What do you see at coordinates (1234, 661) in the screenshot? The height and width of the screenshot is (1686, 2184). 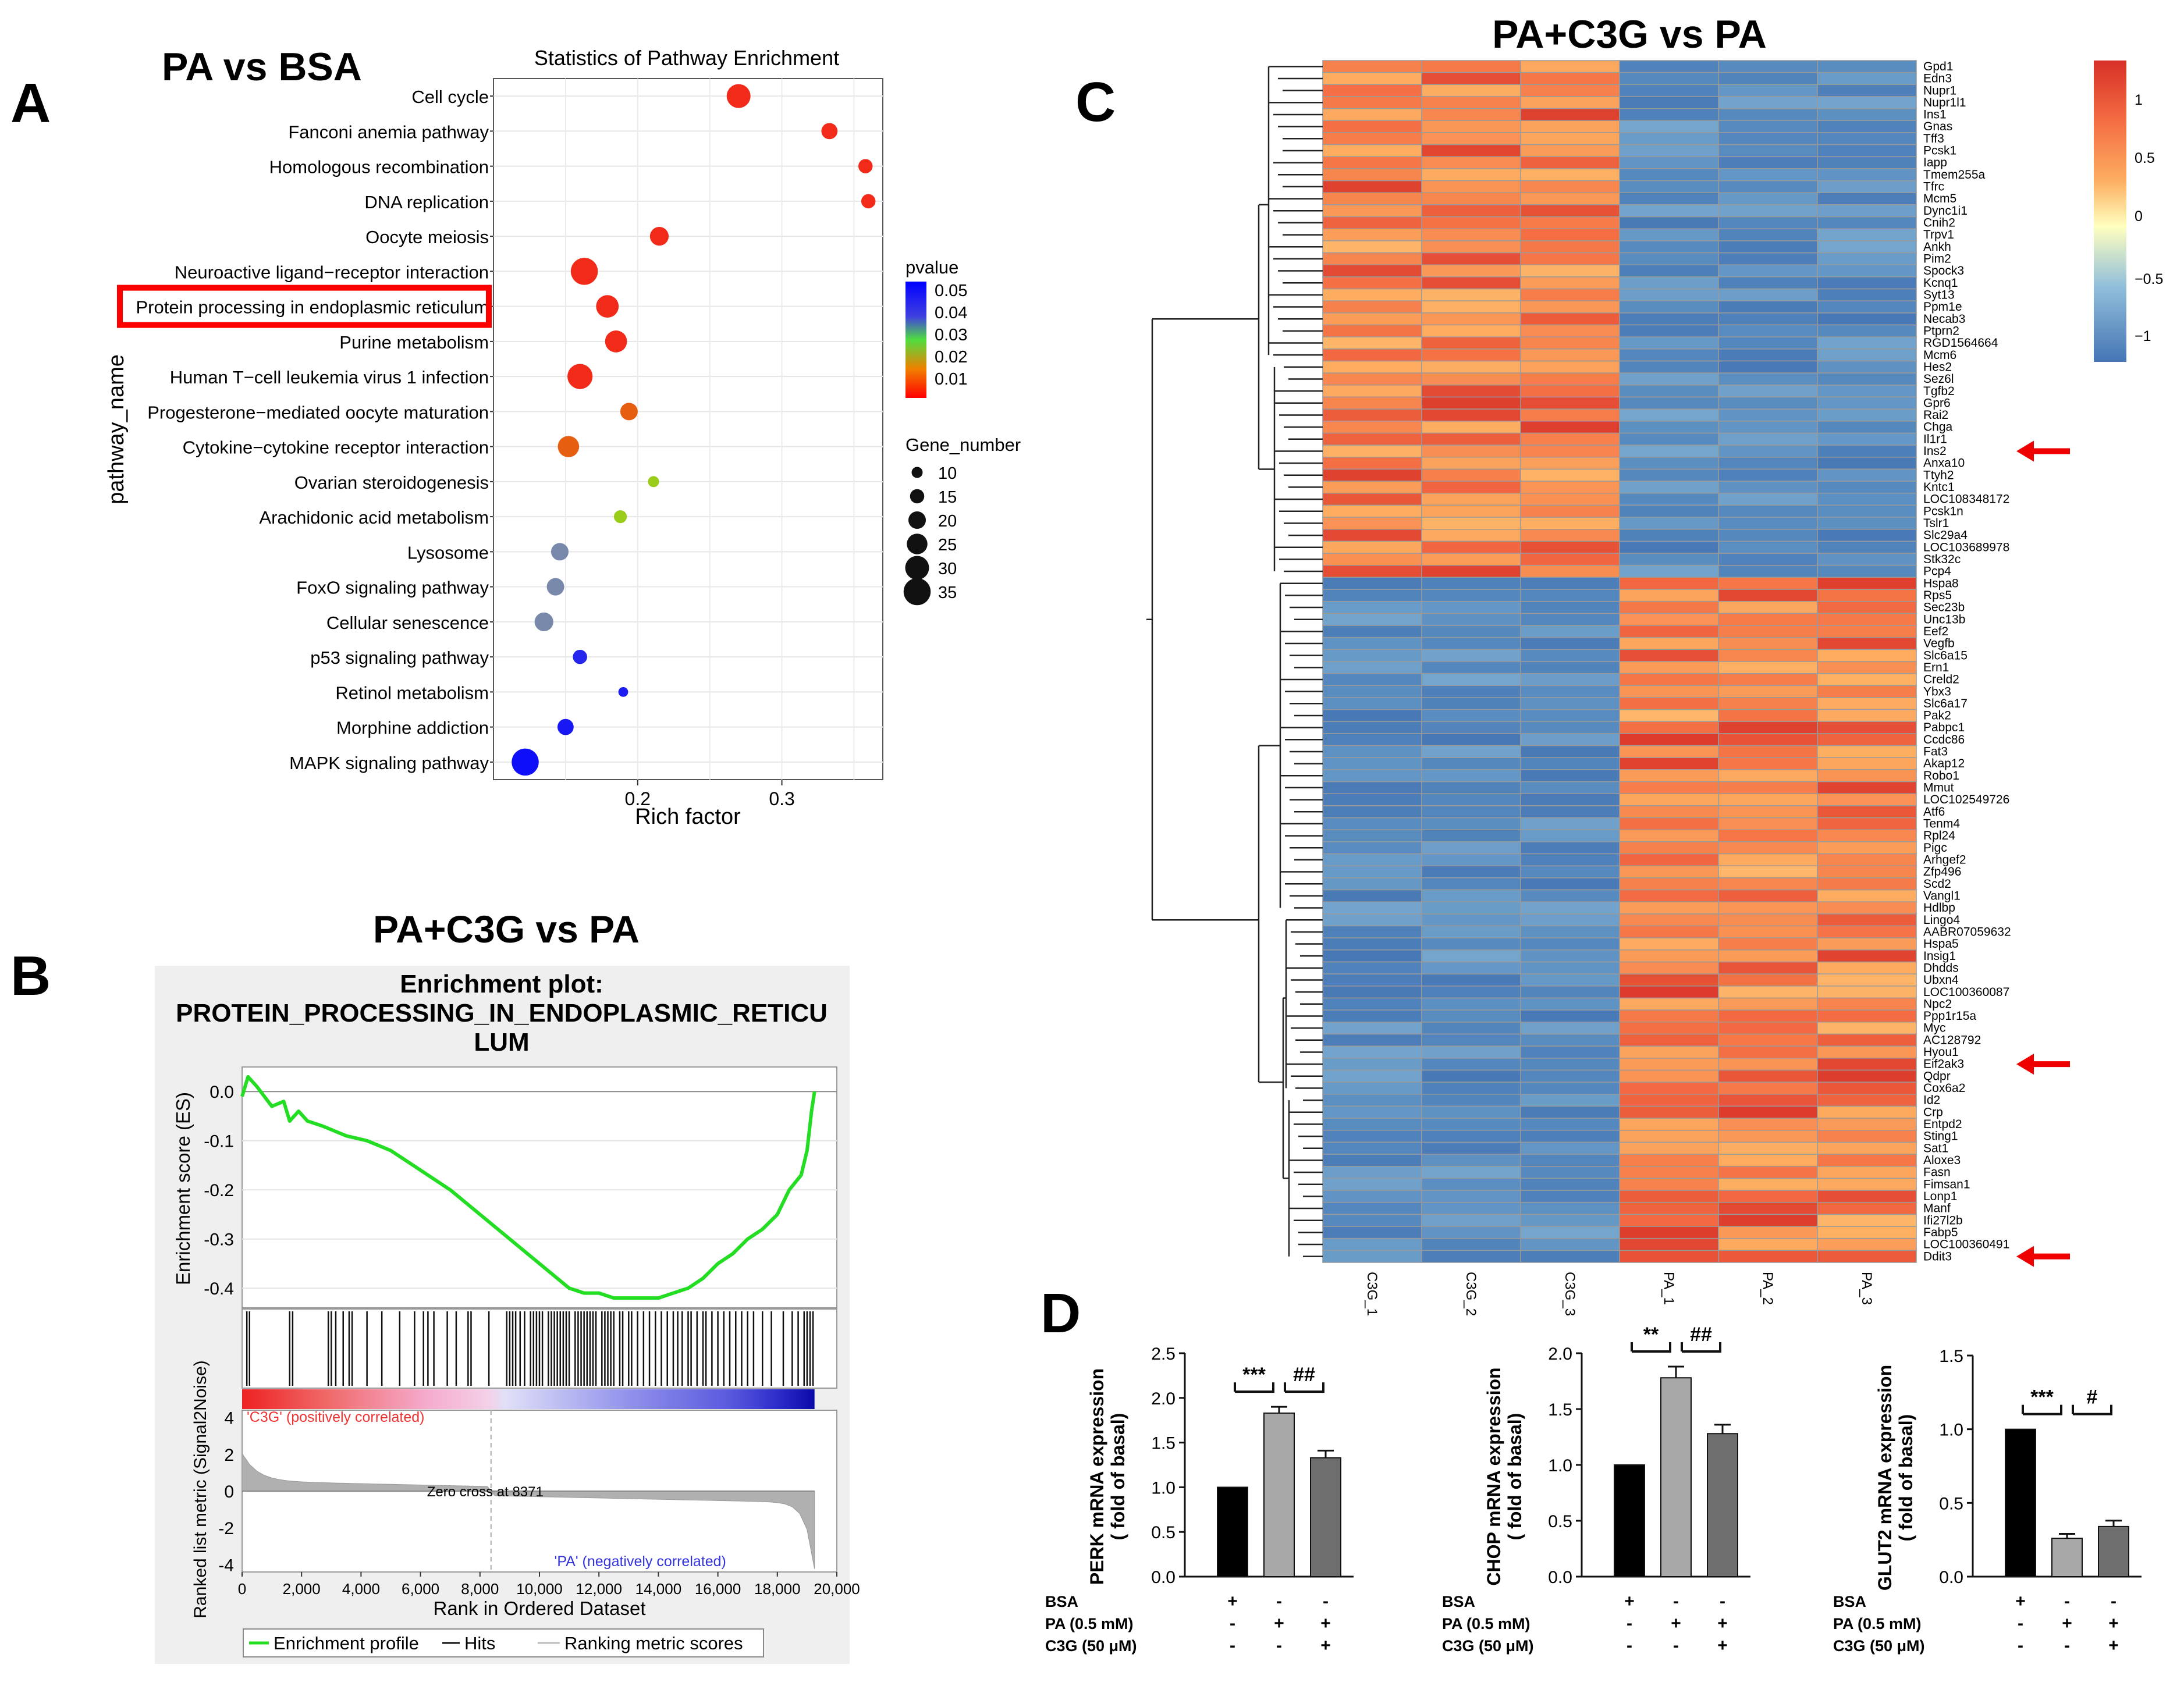 I see `dendrogram` at bounding box center [1234, 661].